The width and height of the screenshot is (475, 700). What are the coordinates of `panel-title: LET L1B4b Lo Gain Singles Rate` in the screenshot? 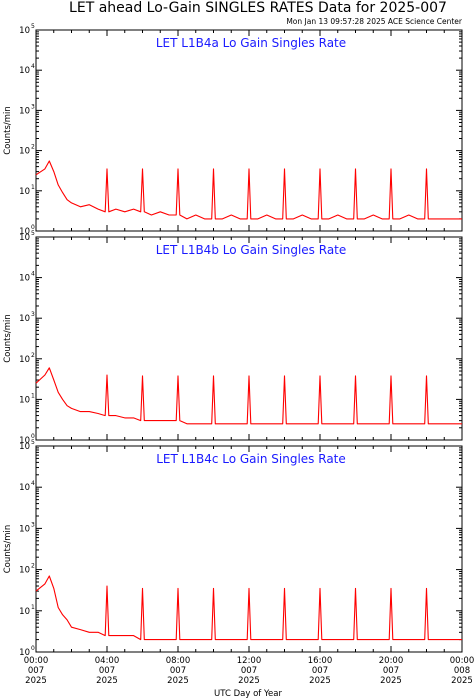 It's located at (251, 250).